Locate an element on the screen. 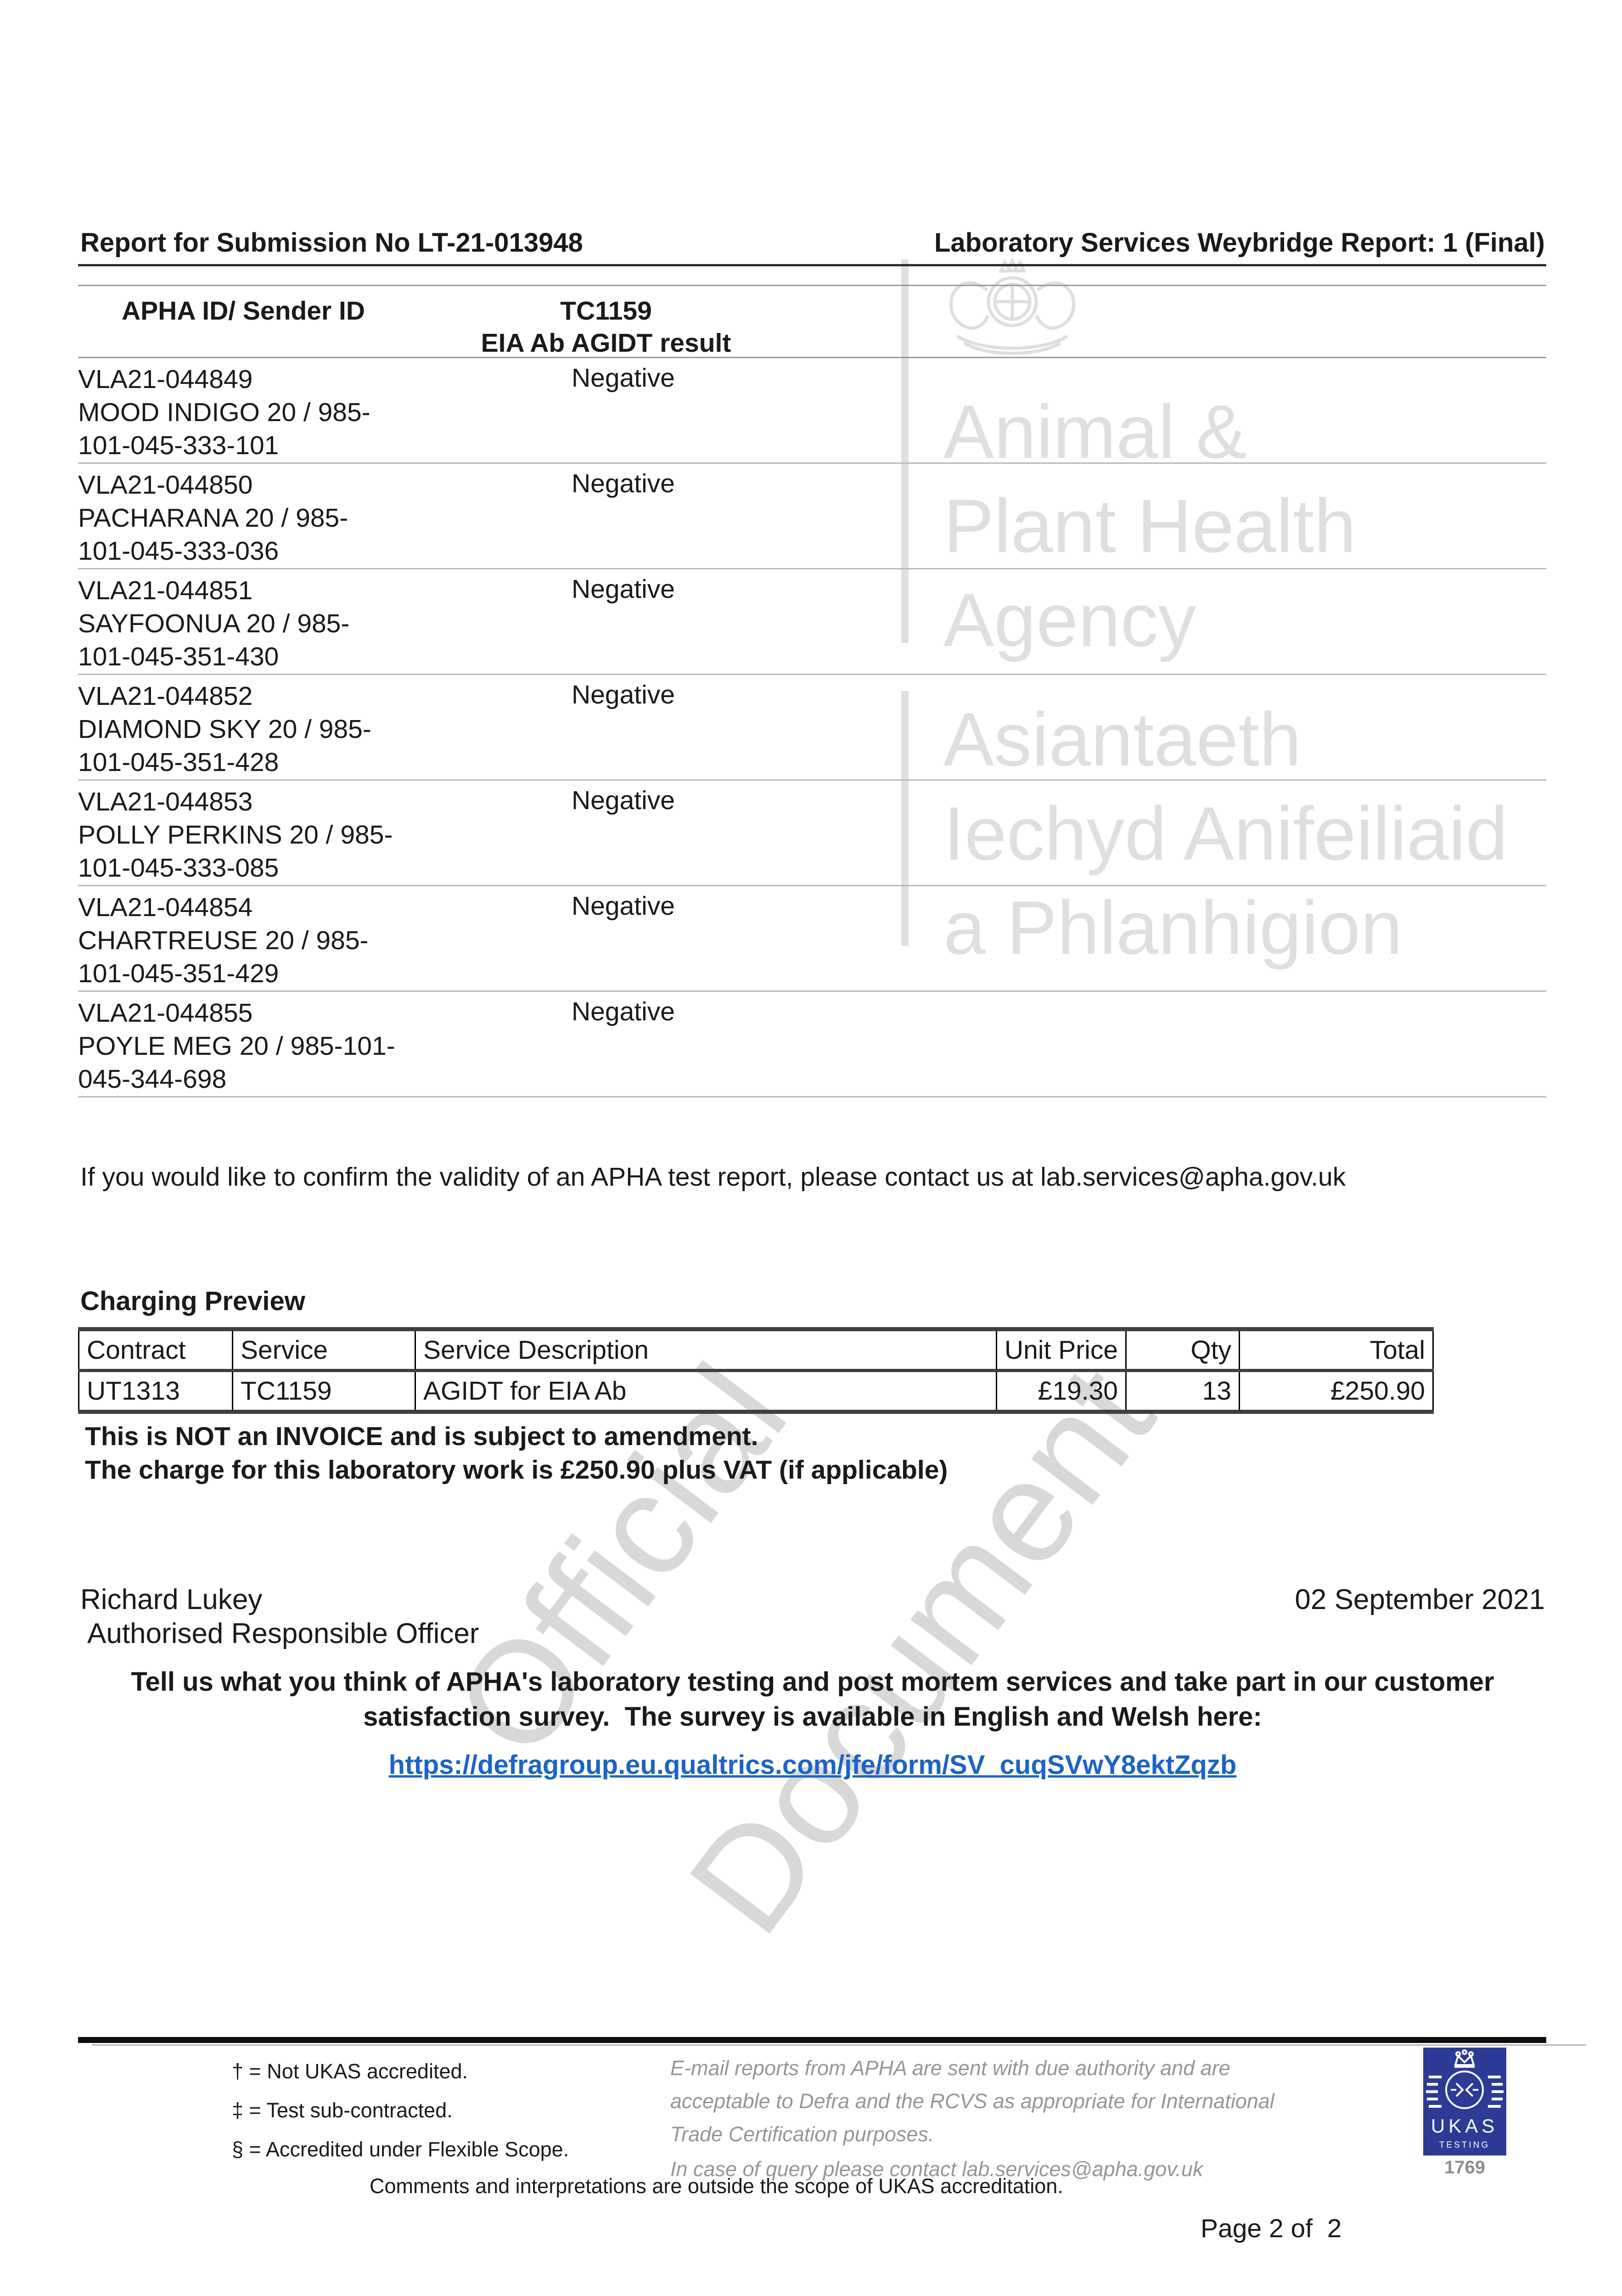 This screenshot has height=2296, width=1622. footer-rule is located at coordinates (812, 2040).